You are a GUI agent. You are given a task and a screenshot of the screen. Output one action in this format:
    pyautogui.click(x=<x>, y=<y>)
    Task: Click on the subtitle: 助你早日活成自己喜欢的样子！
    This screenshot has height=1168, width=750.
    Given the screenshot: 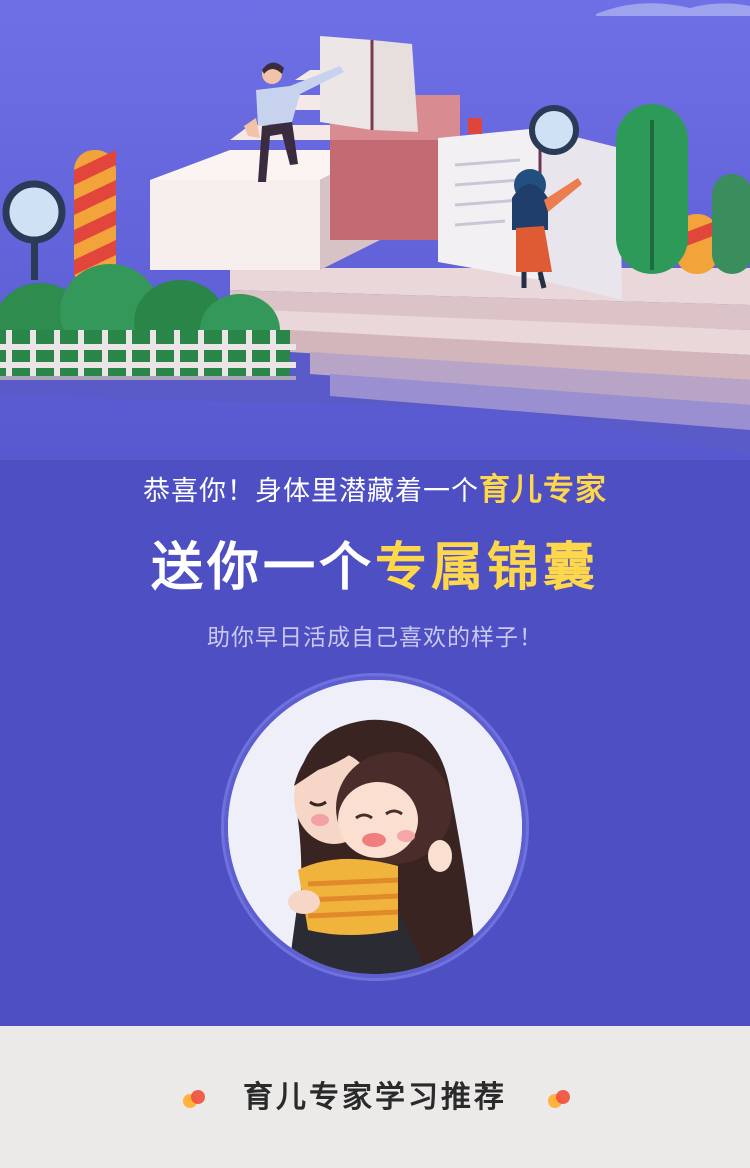 What is the action you would take?
    pyautogui.click(x=375, y=638)
    